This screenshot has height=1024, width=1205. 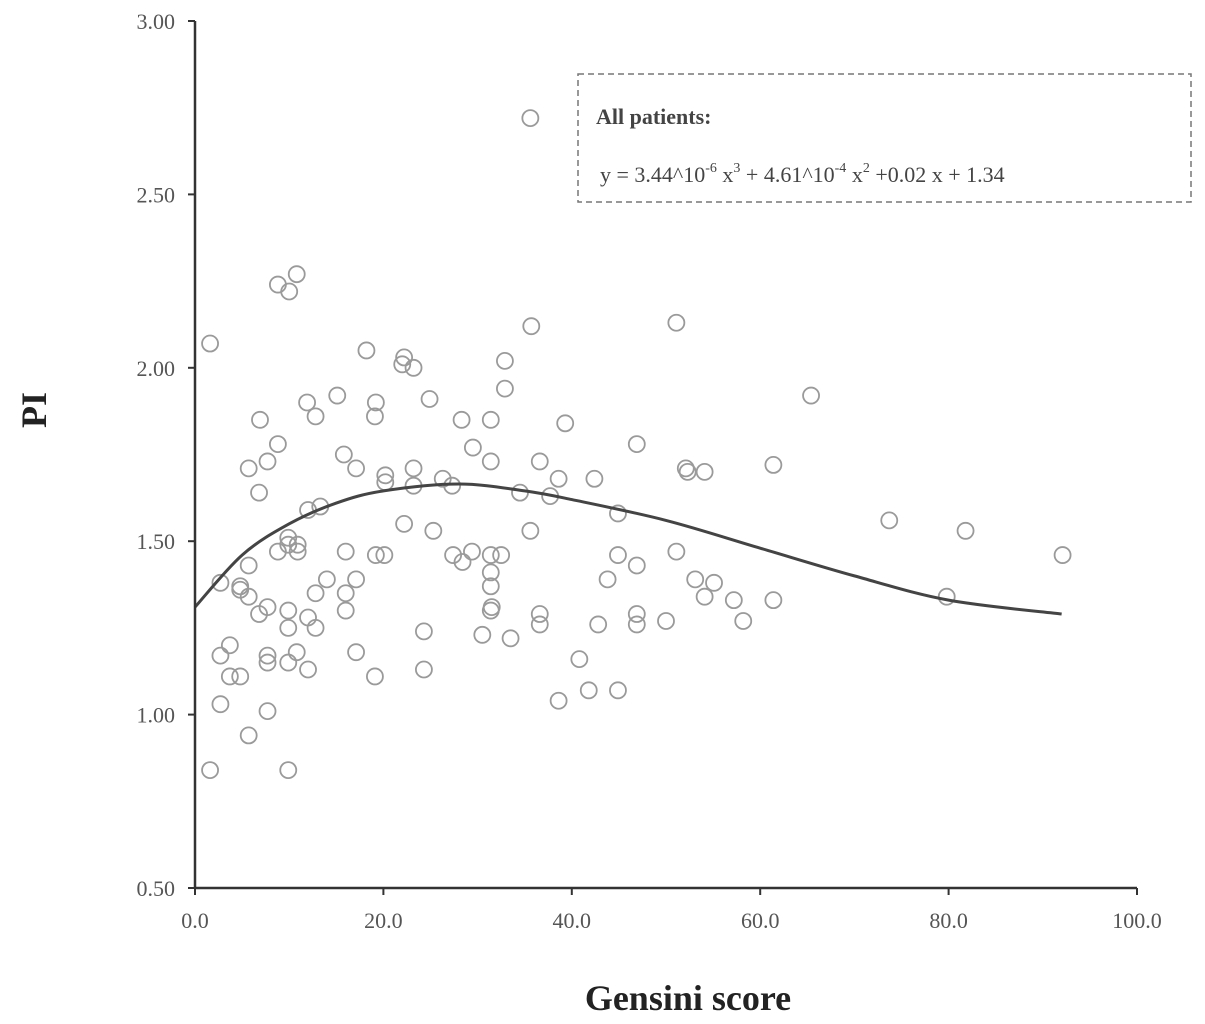 What do you see at coordinates (736, 168) in the screenshot?
I see `equation-exponent: 3` at bounding box center [736, 168].